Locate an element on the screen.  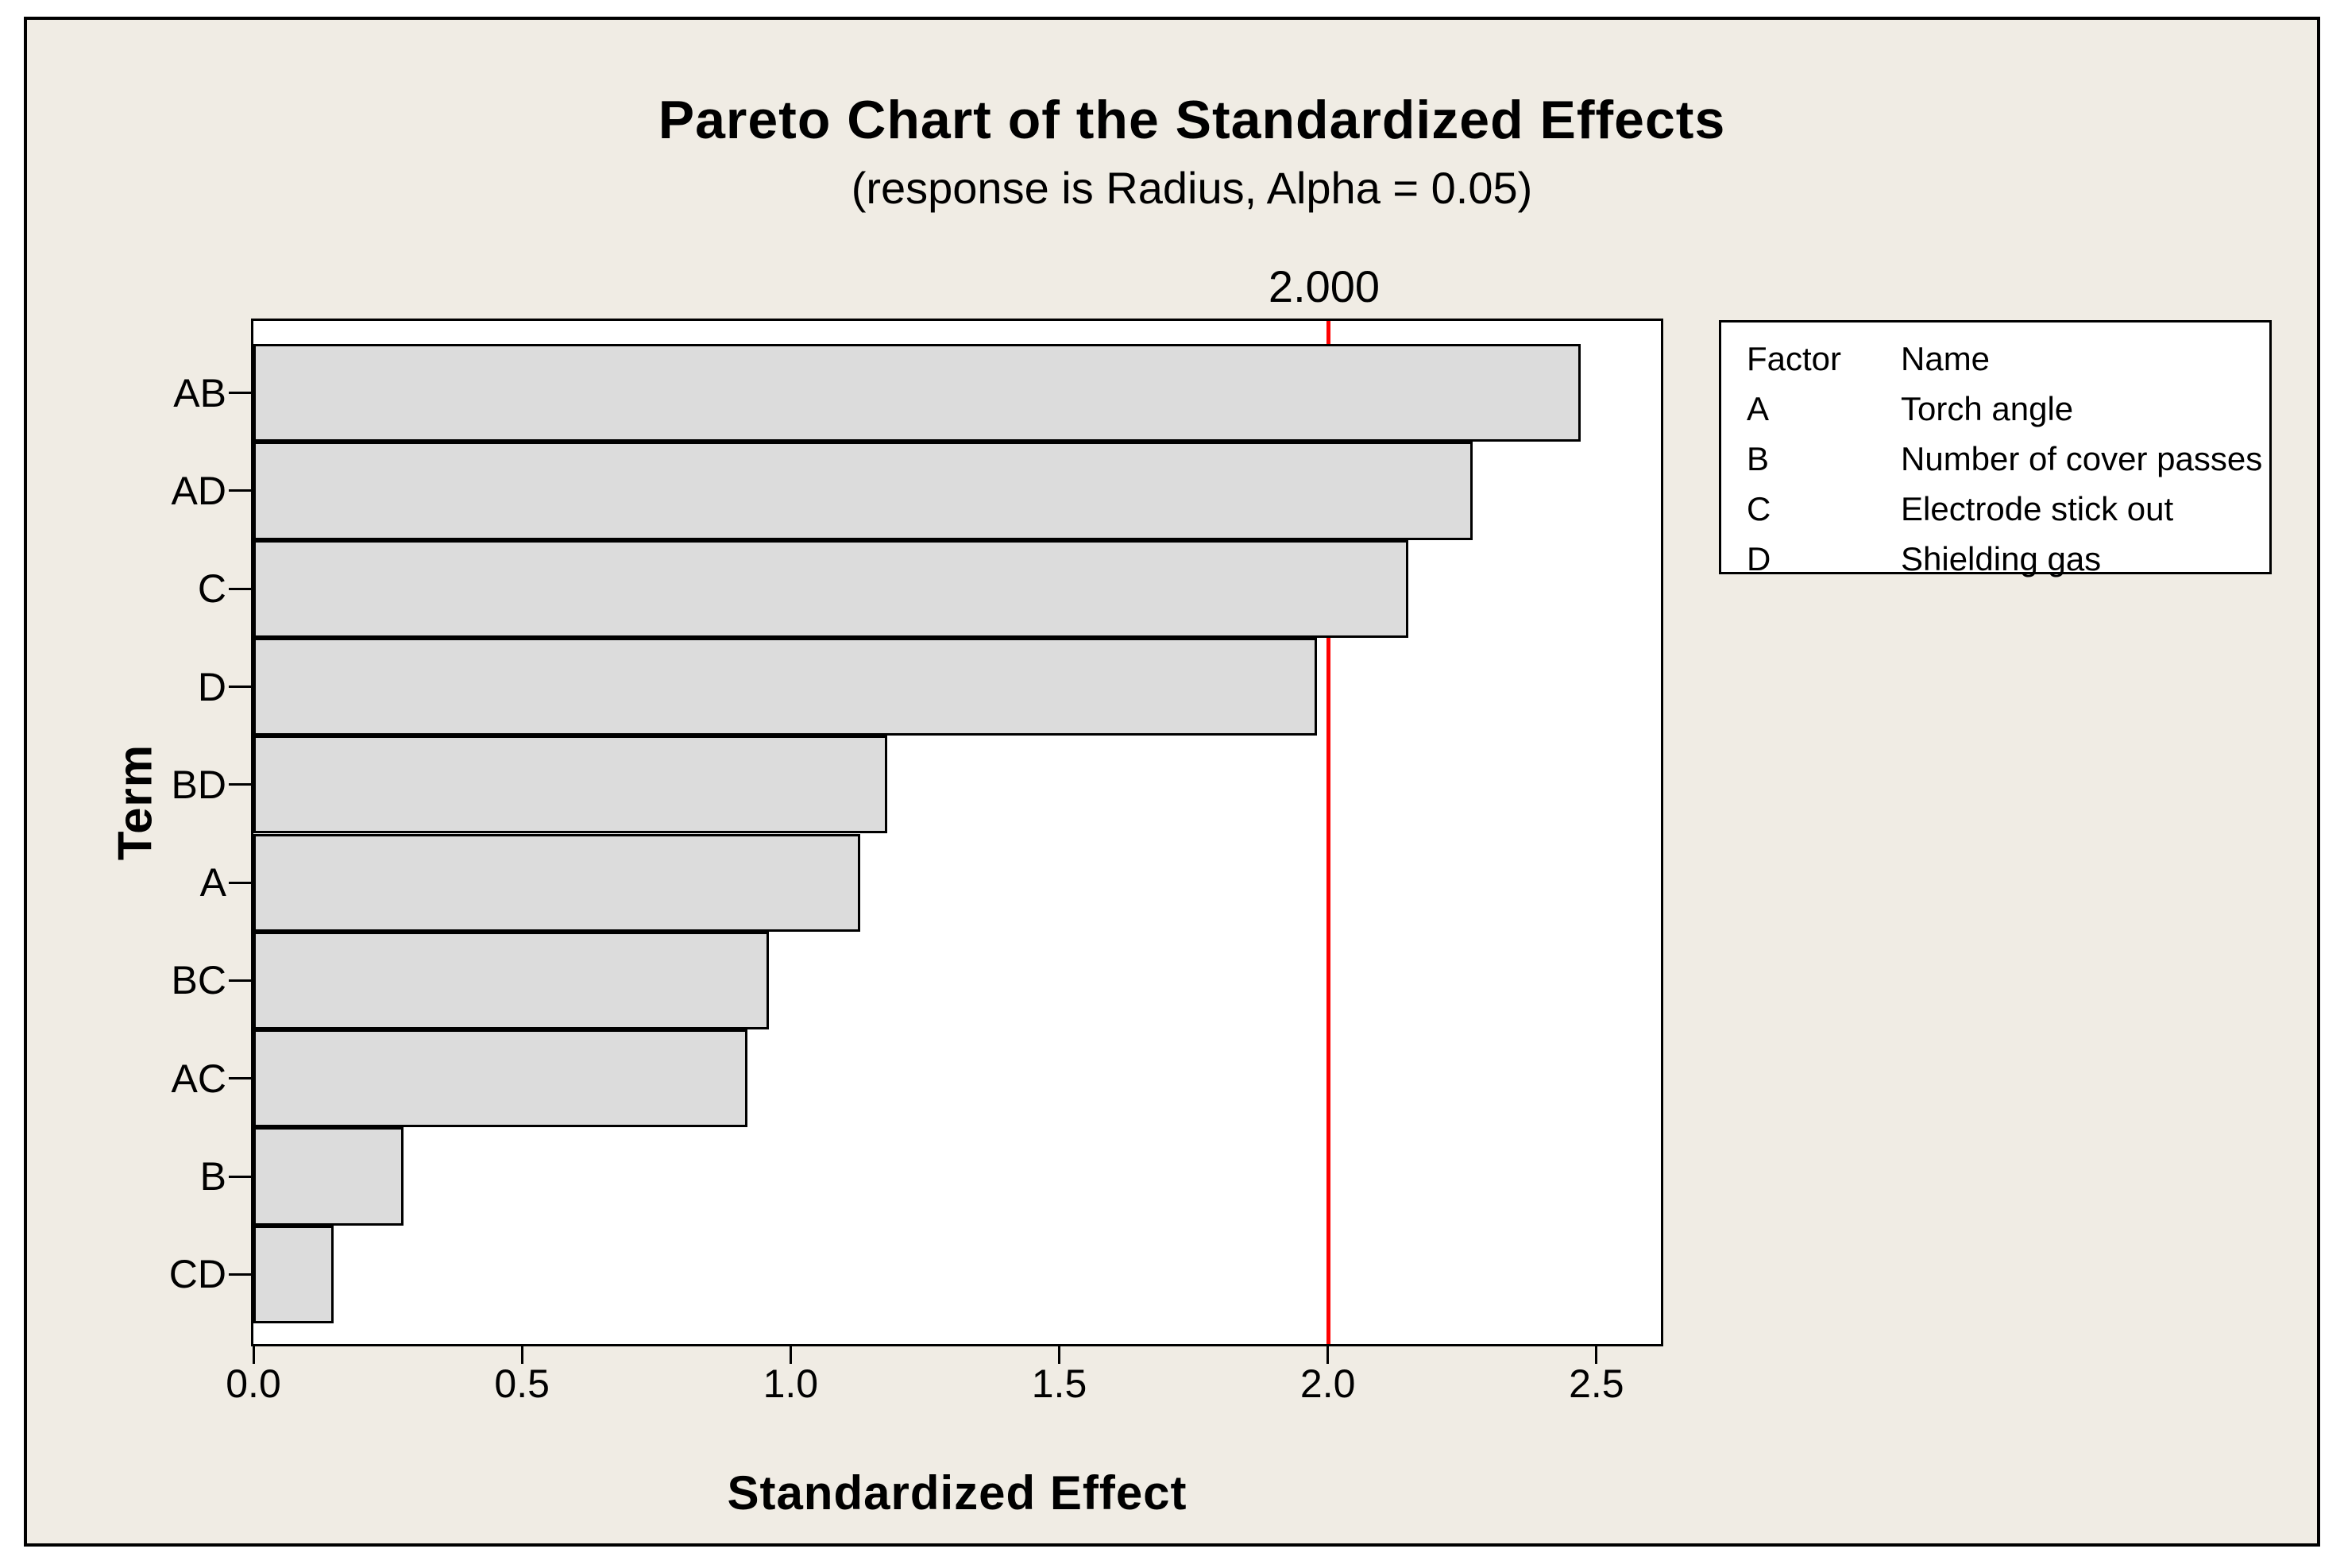
bar-C is located at coordinates (831, 588).